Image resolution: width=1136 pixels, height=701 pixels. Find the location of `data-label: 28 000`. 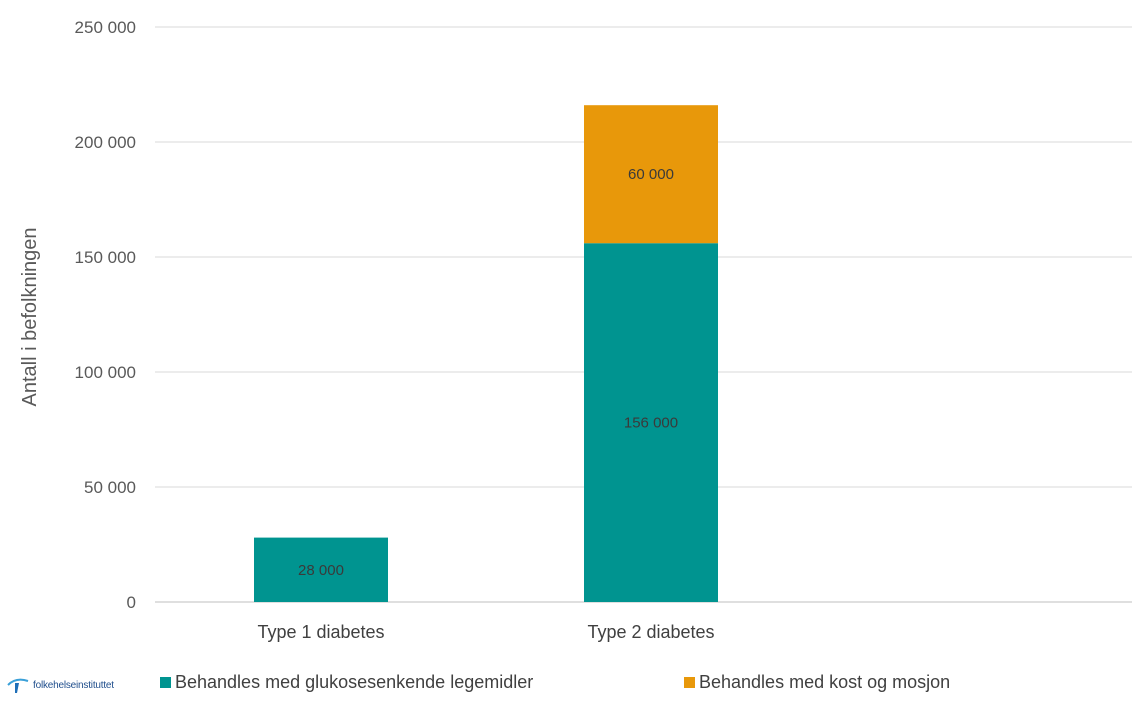

data-label: 28 000 is located at coordinates (321, 570).